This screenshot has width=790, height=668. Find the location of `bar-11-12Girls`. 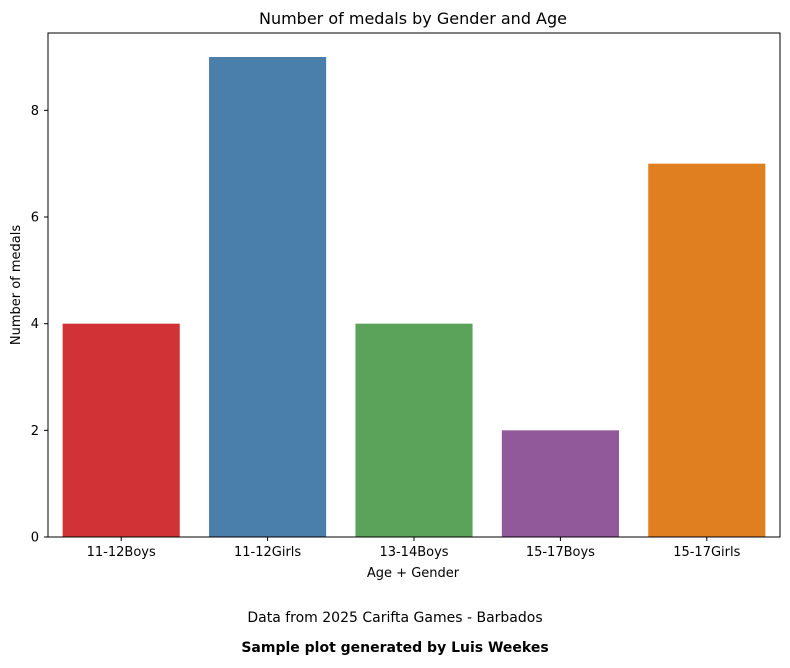

bar-11-12Girls is located at coordinates (268, 297).